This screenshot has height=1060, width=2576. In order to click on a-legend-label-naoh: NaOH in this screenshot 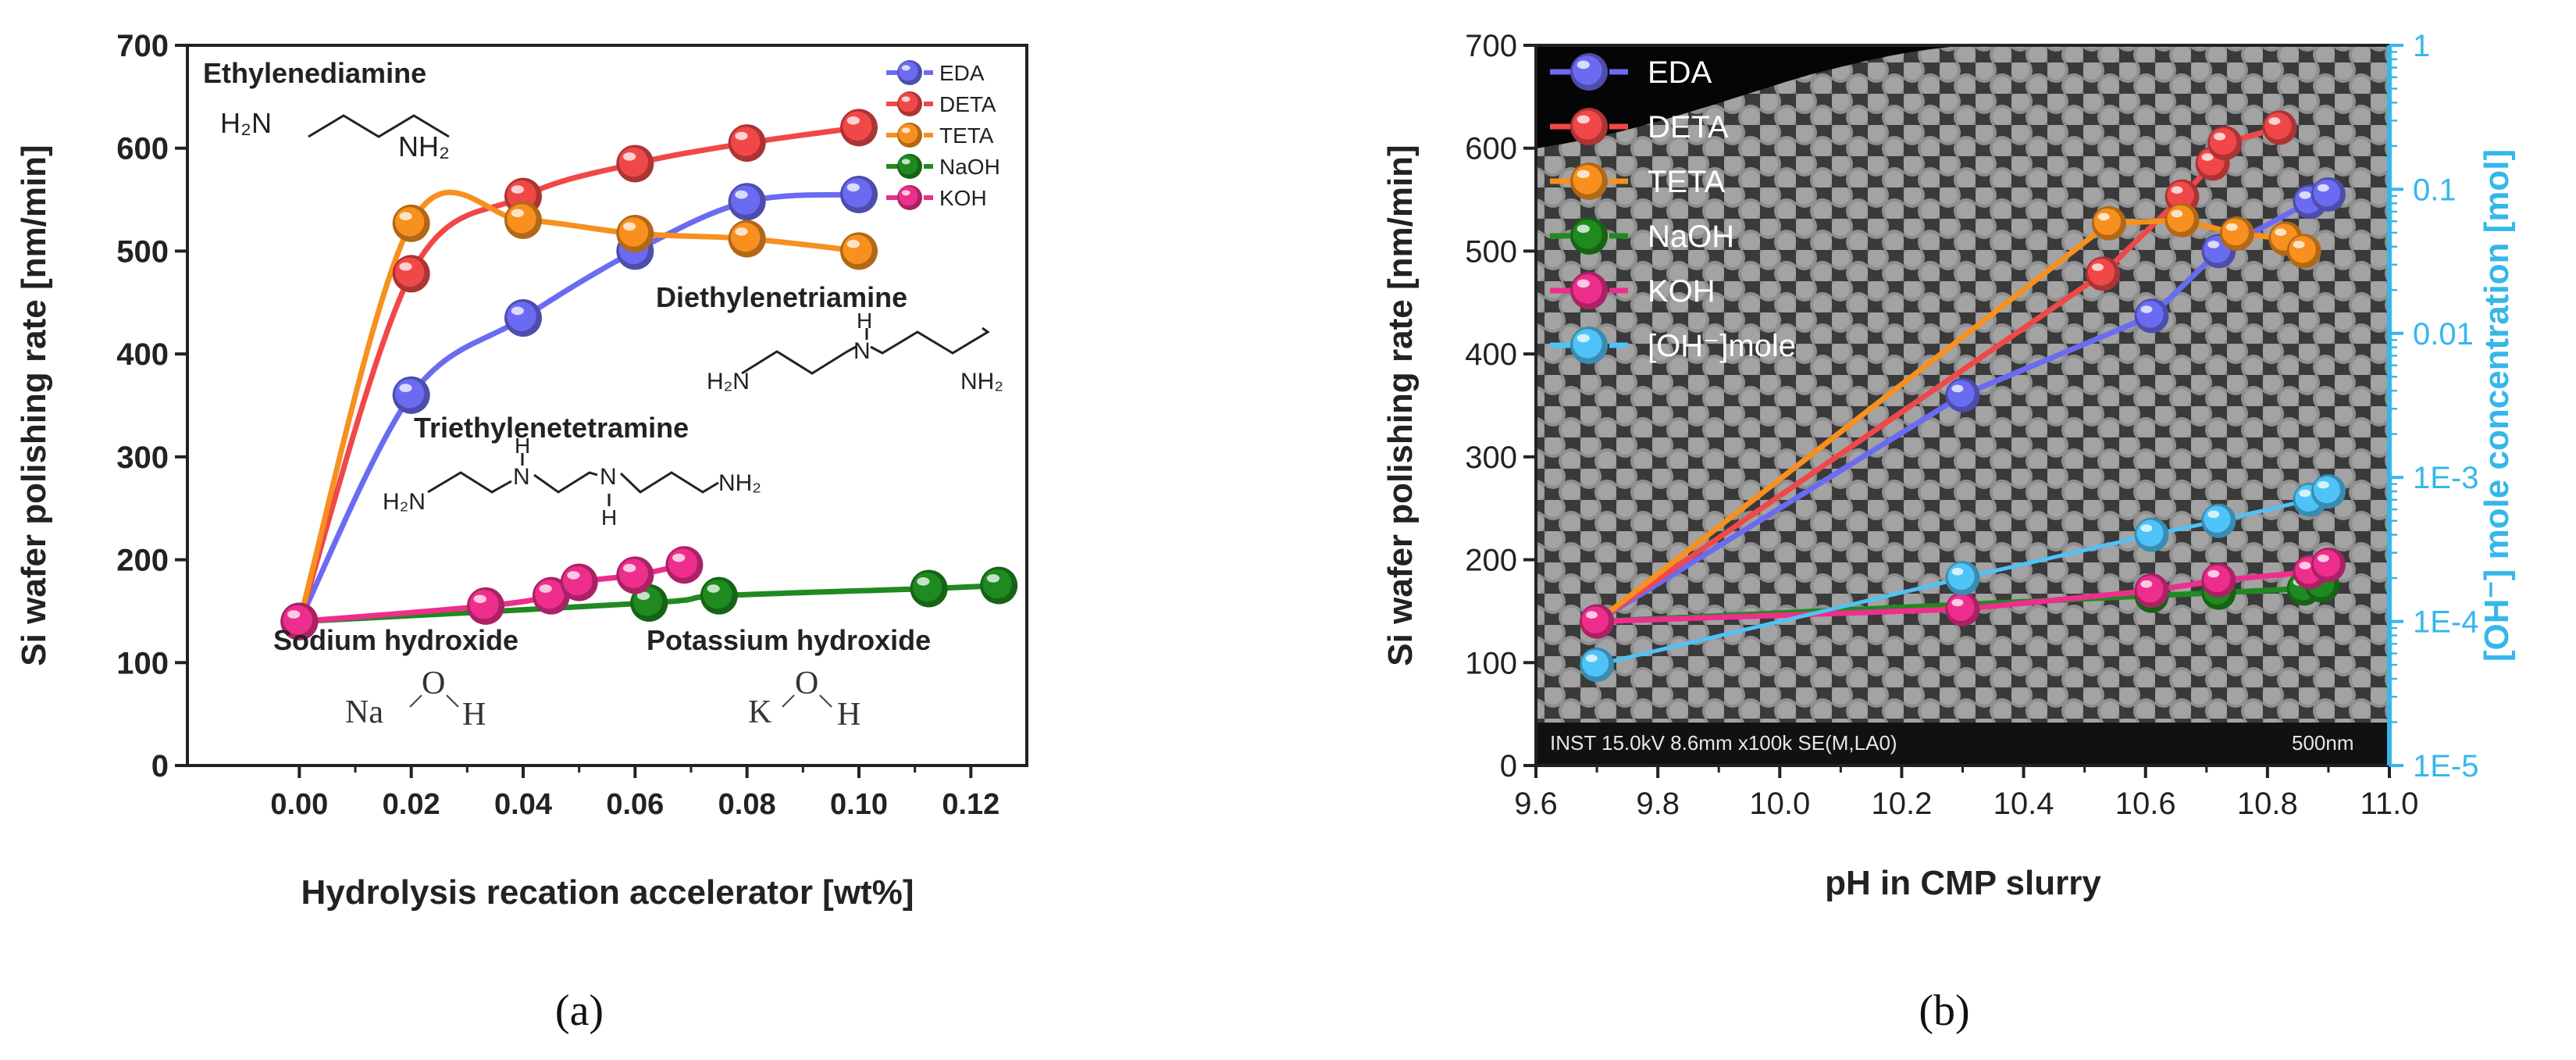, I will do `click(969, 167)`.